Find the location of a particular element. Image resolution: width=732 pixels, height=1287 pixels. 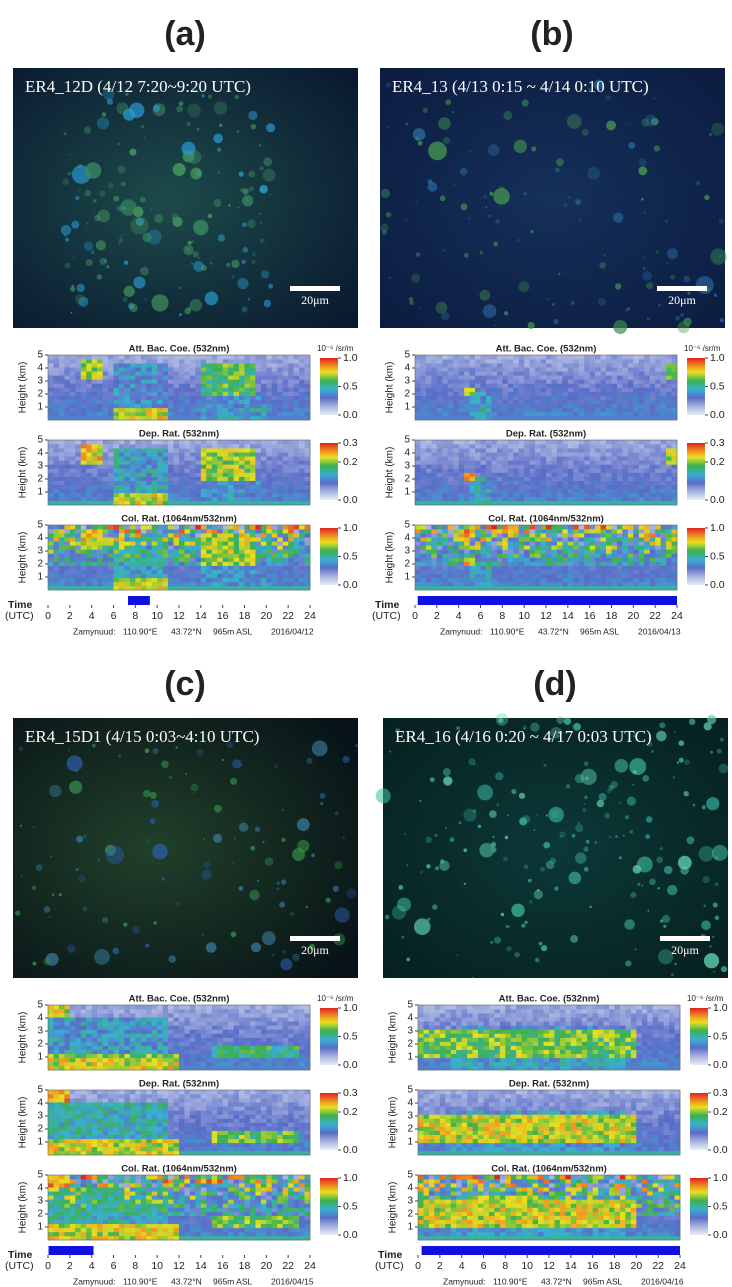

colorbar is located at coordinates (696, 386).